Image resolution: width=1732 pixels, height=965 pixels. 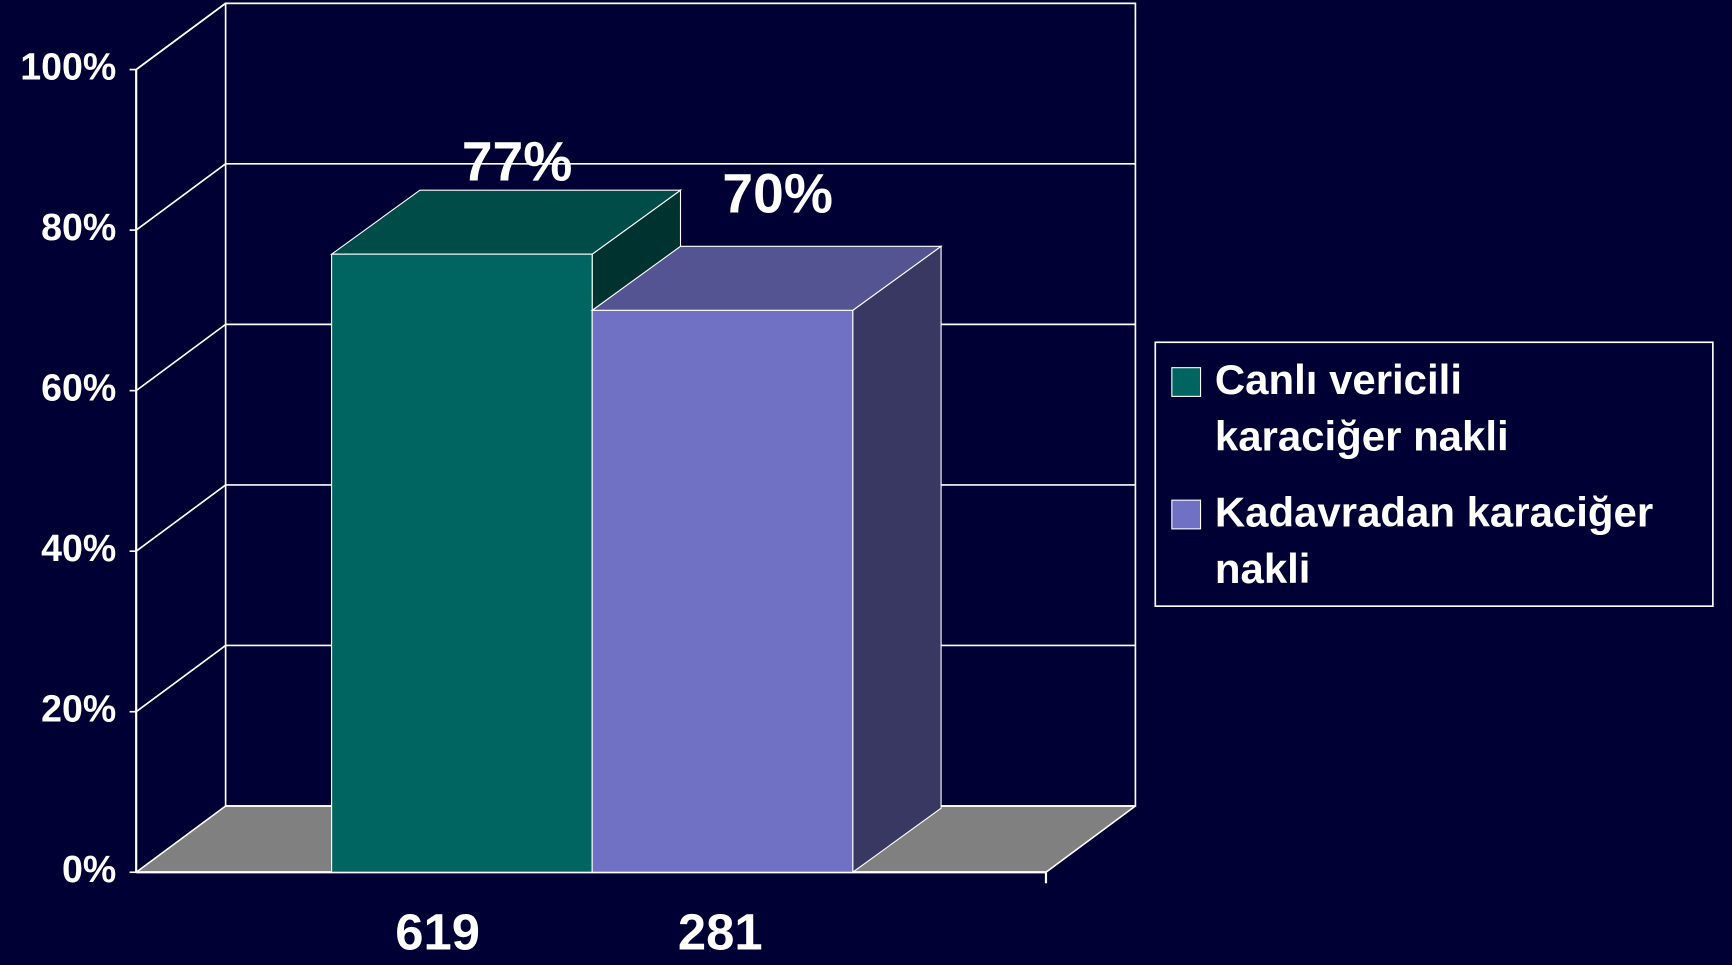 What do you see at coordinates (720, 932) in the screenshot?
I see `x-tick-label: 281` at bounding box center [720, 932].